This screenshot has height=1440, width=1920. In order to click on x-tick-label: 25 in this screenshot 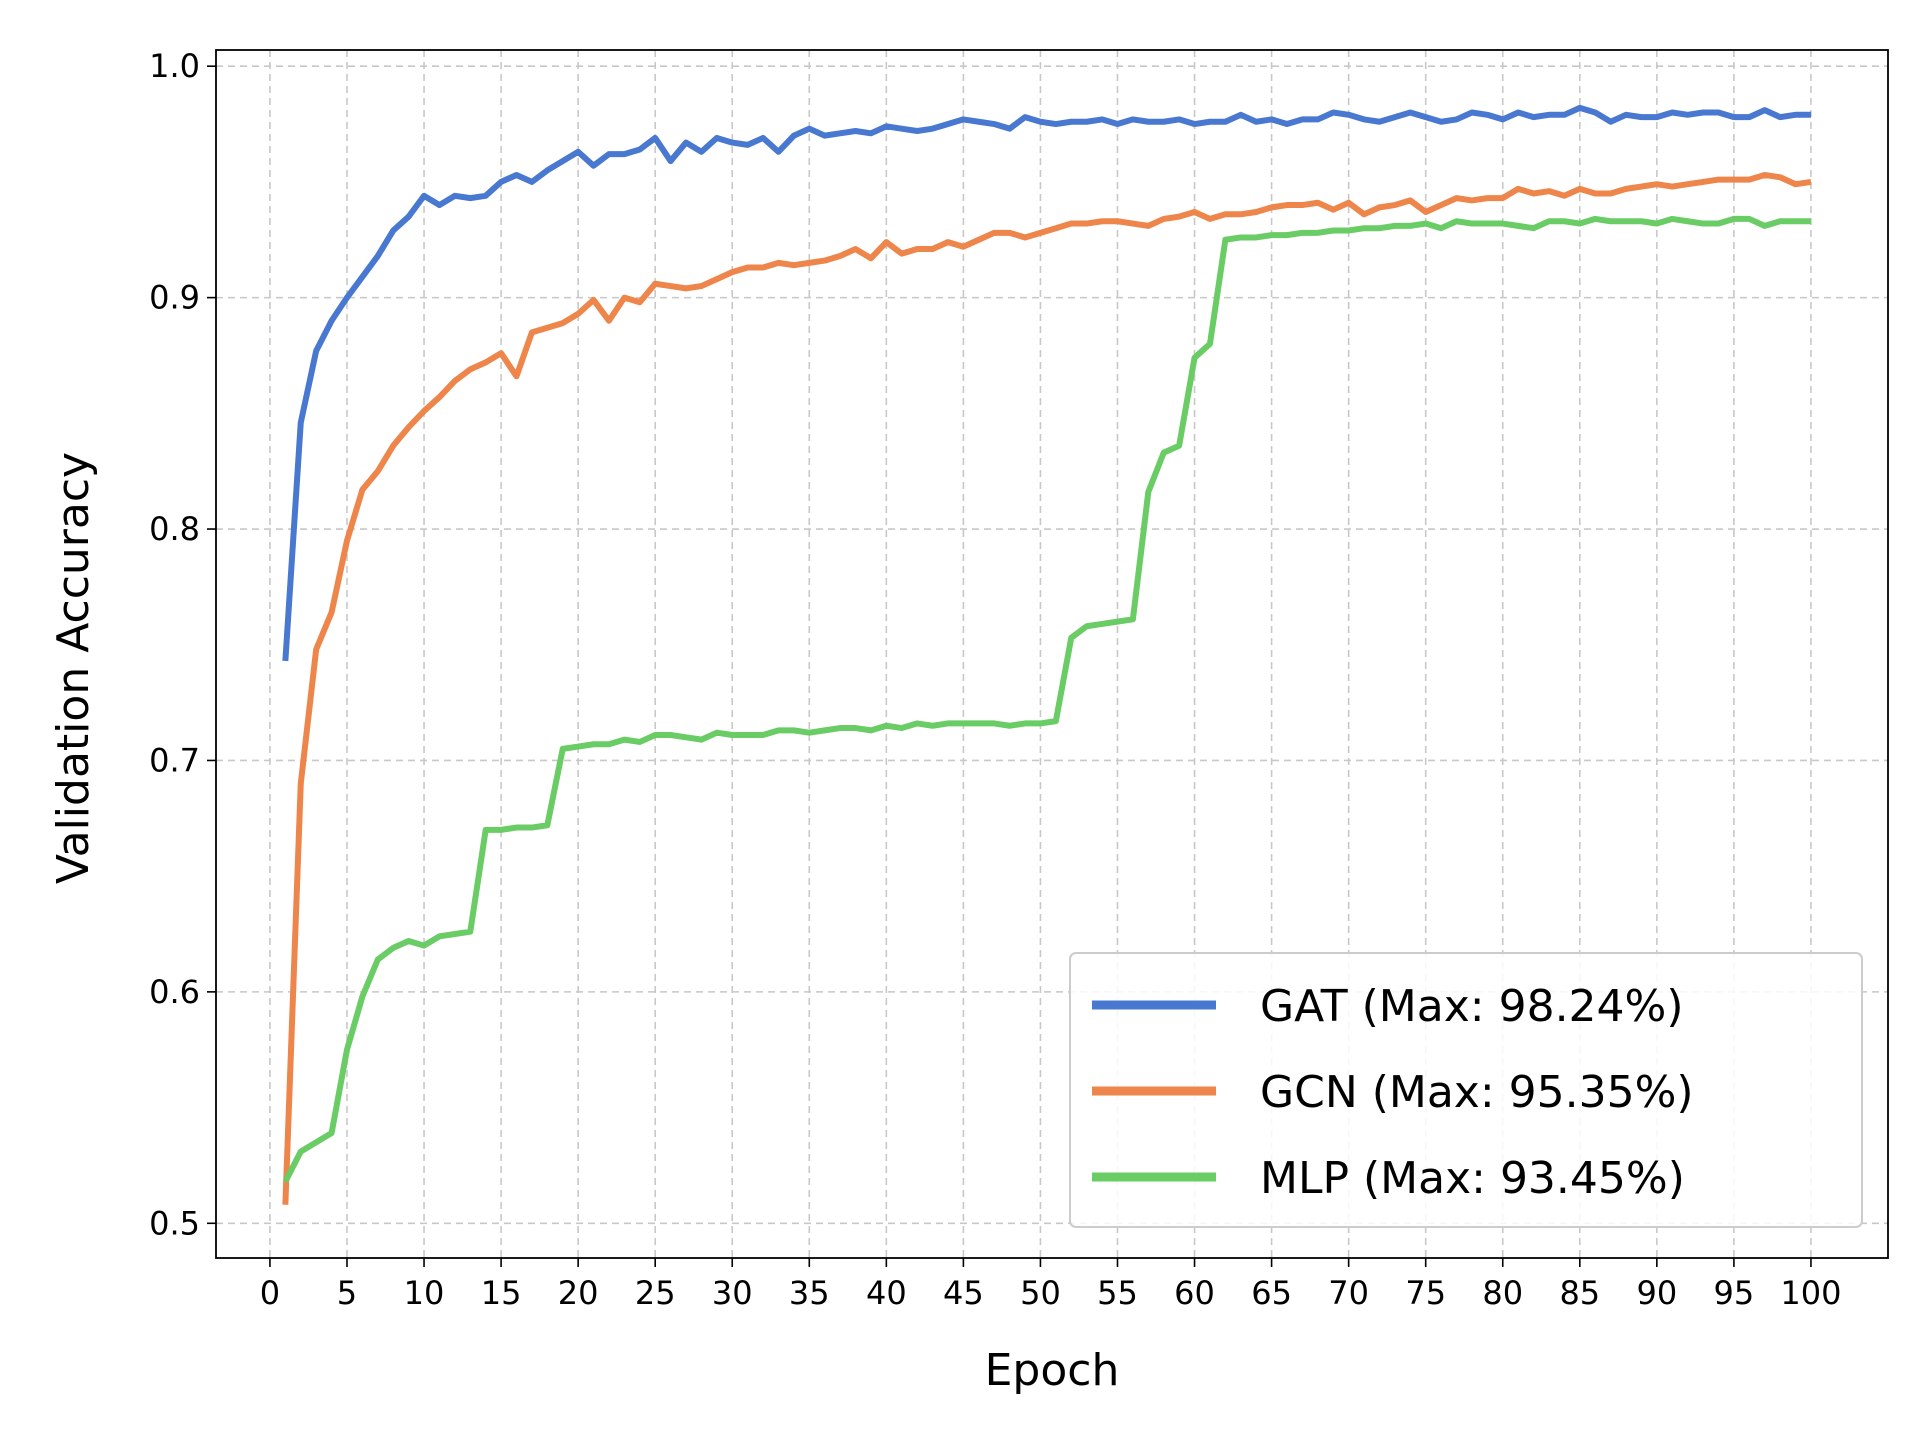, I will do `click(655, 1293)`.